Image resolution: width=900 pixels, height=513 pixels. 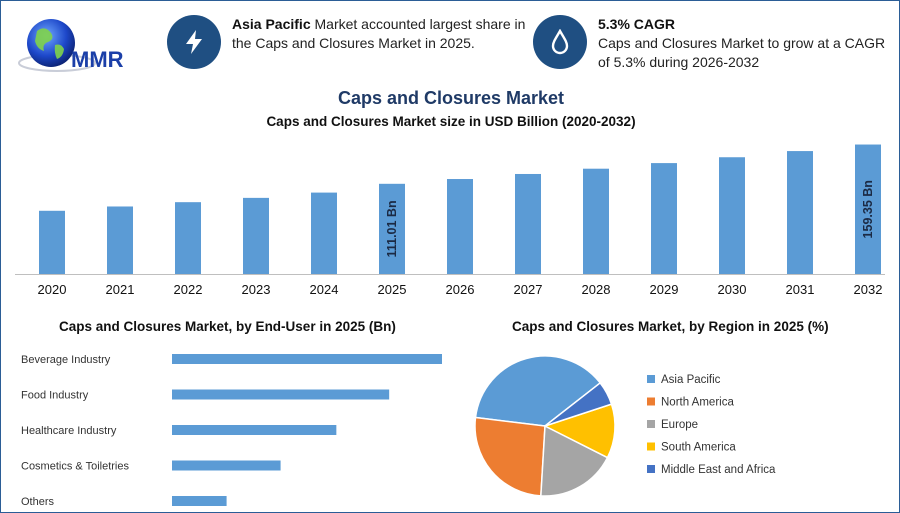 I want to click on legend-label: North America, so click(x=697, y=403).